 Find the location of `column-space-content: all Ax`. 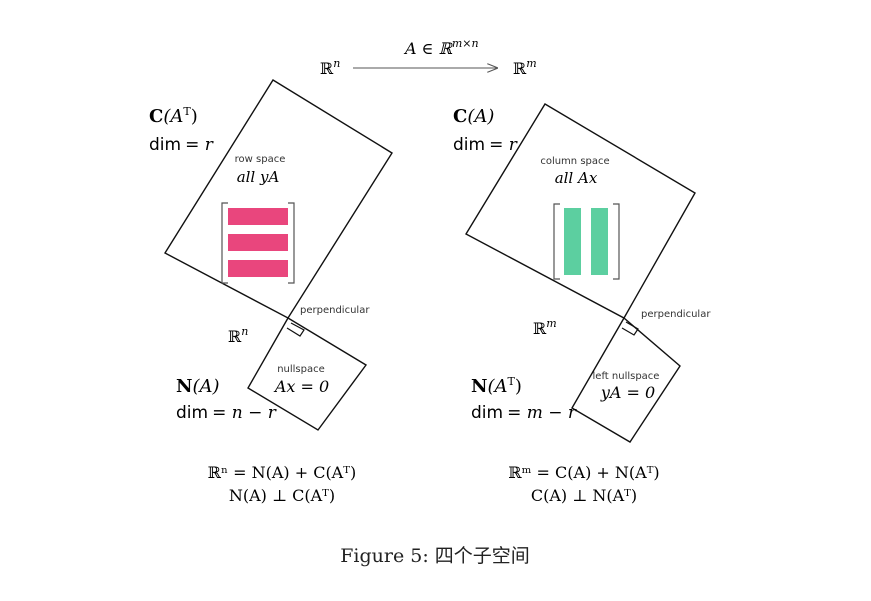

column-space-content: all Ax is located at coordinates (576, 178).